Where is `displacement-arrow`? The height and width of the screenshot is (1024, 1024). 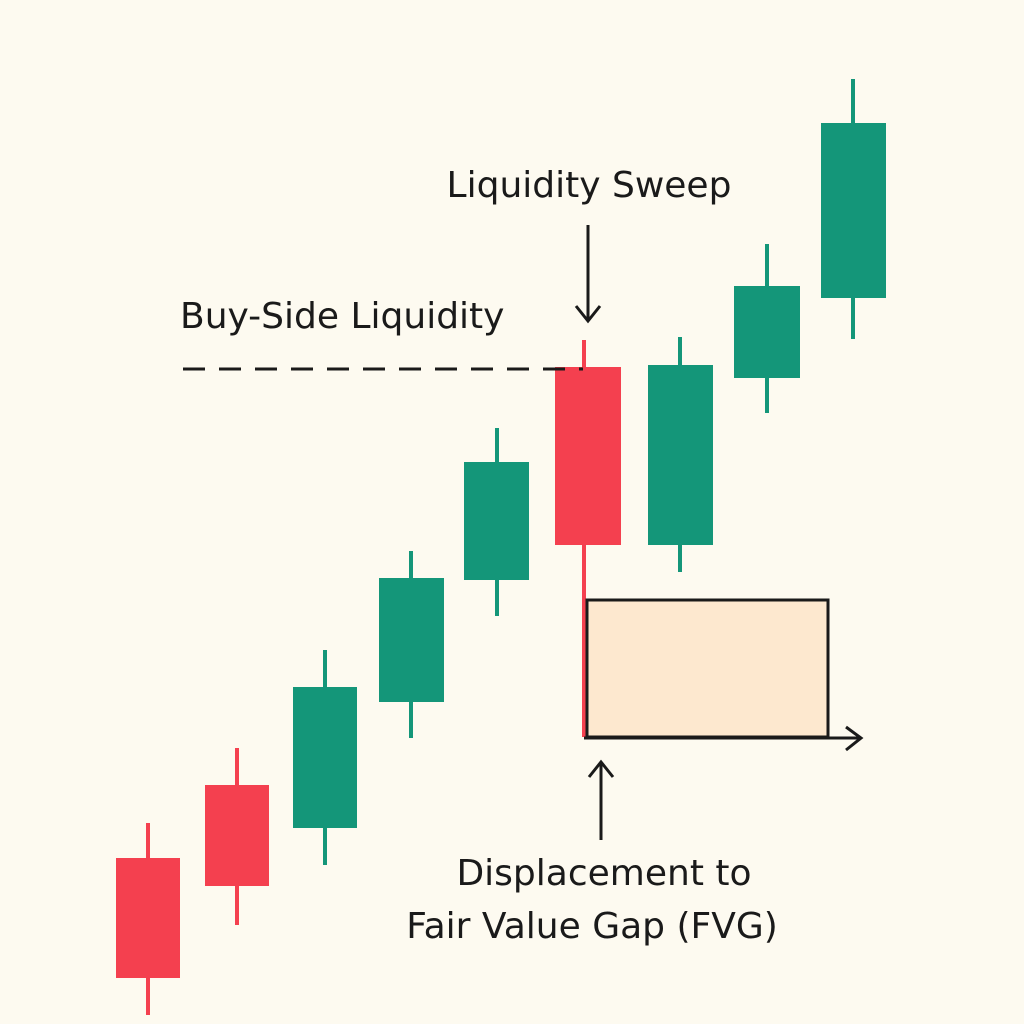 displacement-arrow is located at coordinates (601, 799).